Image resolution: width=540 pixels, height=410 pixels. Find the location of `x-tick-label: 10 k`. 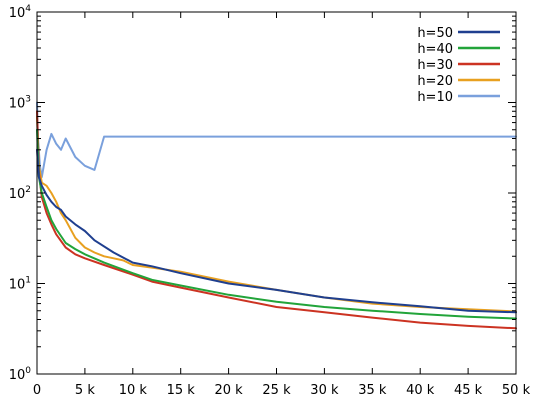

x-tick-label: 10 k is located at coordinates (133, 390).